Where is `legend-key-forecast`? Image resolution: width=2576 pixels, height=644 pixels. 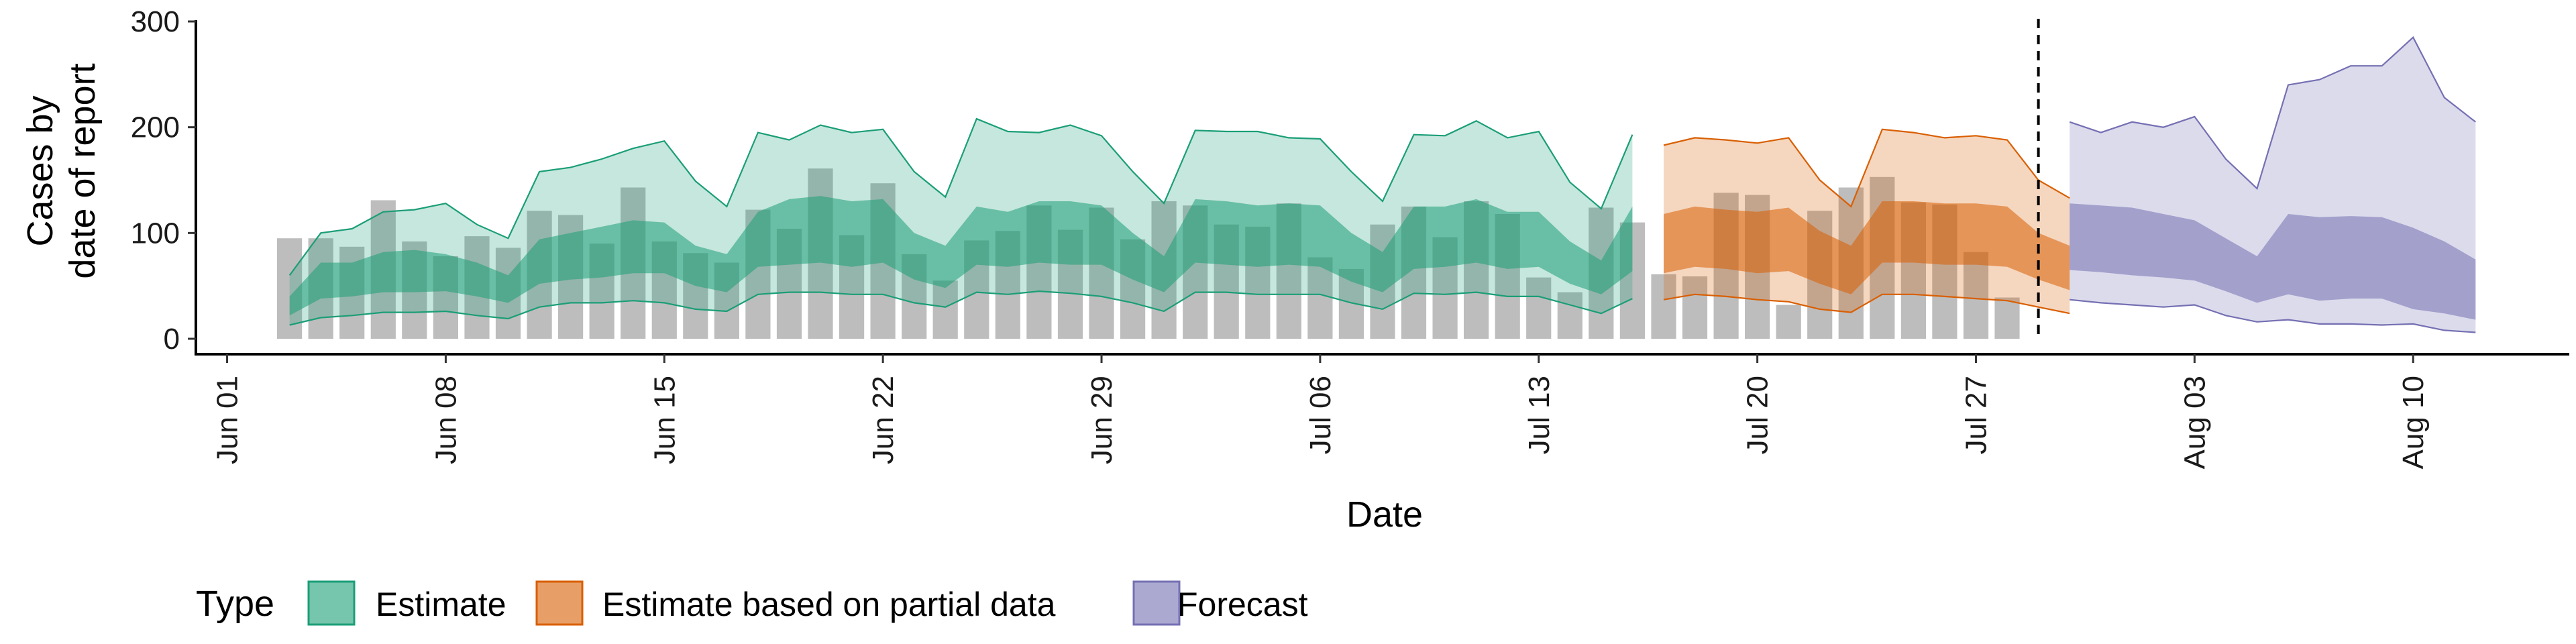
legend-key-forecast is located at coordinates (1156, 603).